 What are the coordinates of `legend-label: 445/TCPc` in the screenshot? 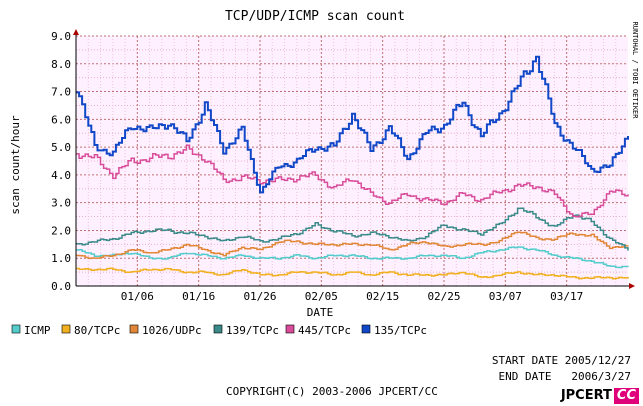 It's located at (324, 330).